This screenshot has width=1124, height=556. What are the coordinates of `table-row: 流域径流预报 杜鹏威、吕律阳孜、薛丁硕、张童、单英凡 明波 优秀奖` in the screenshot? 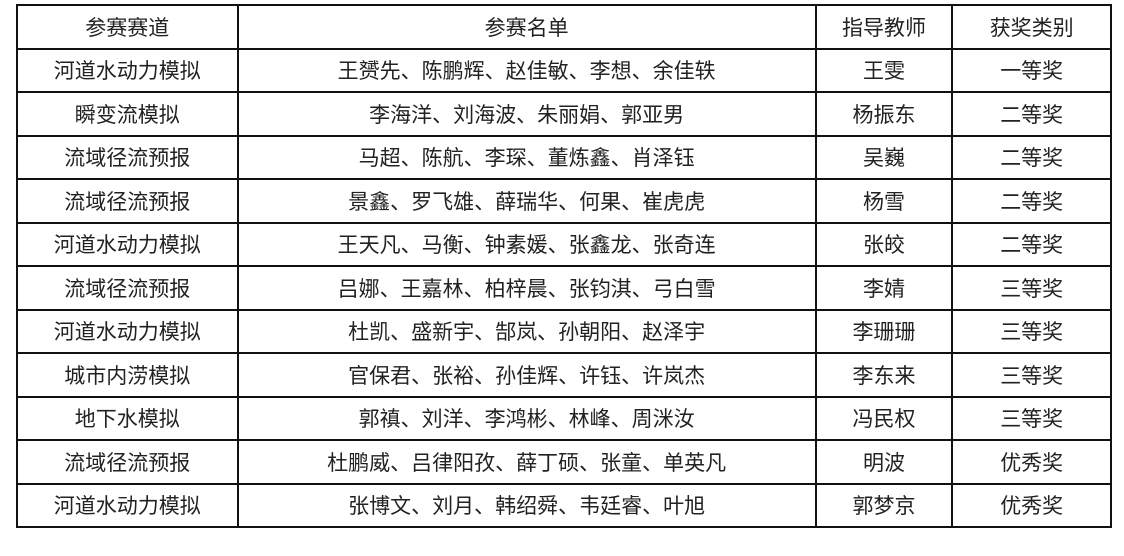 It's located at (564, 462).